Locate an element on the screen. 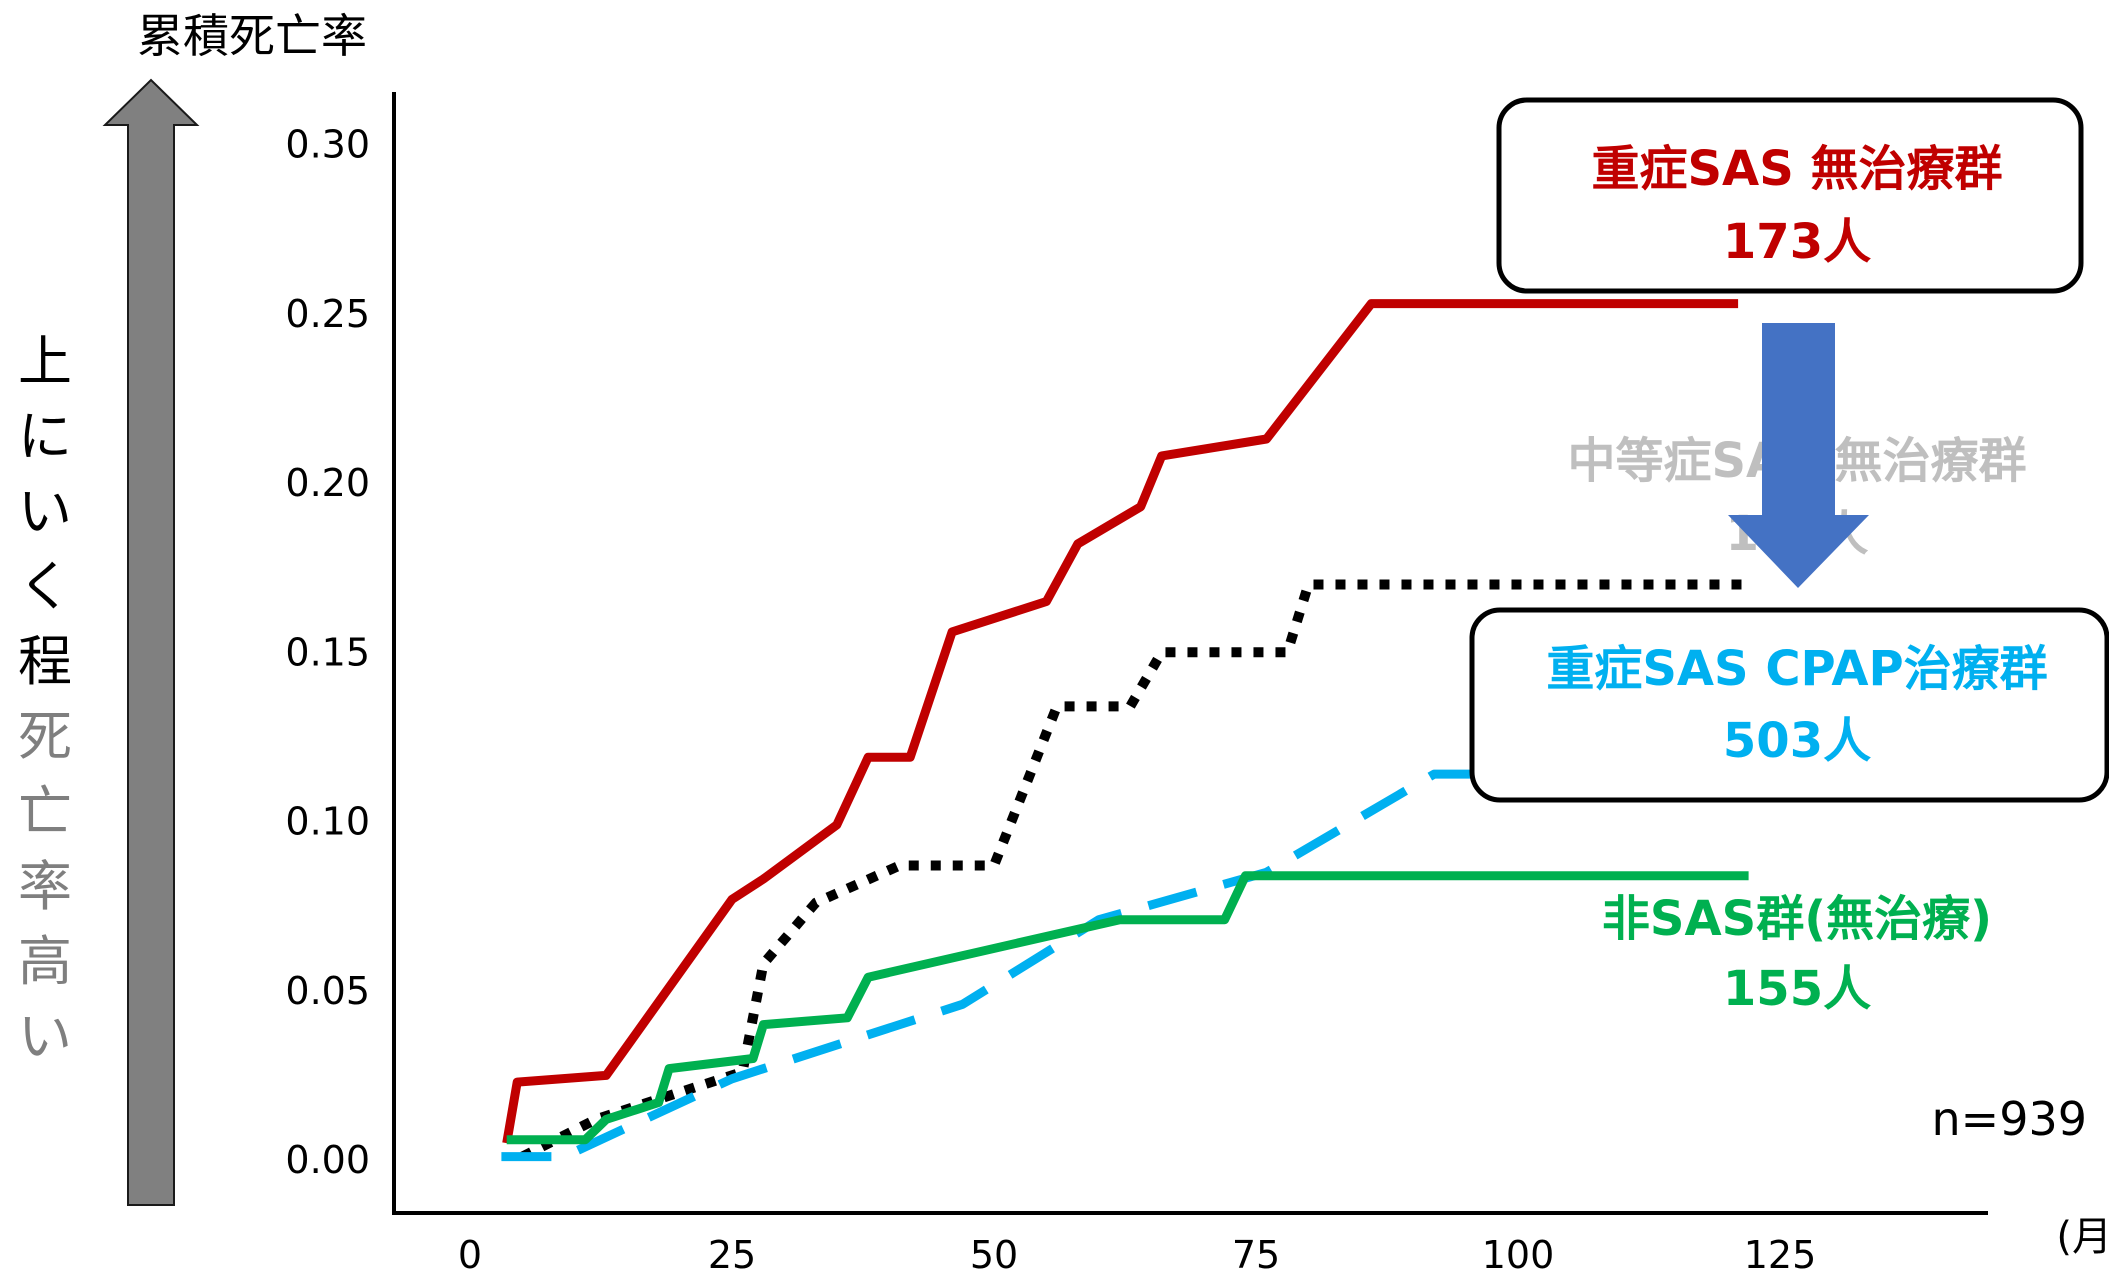 The width and height of the screenshot is (2109, 1273). x-tick-label: 25 is located at coordinates (732, 1253).